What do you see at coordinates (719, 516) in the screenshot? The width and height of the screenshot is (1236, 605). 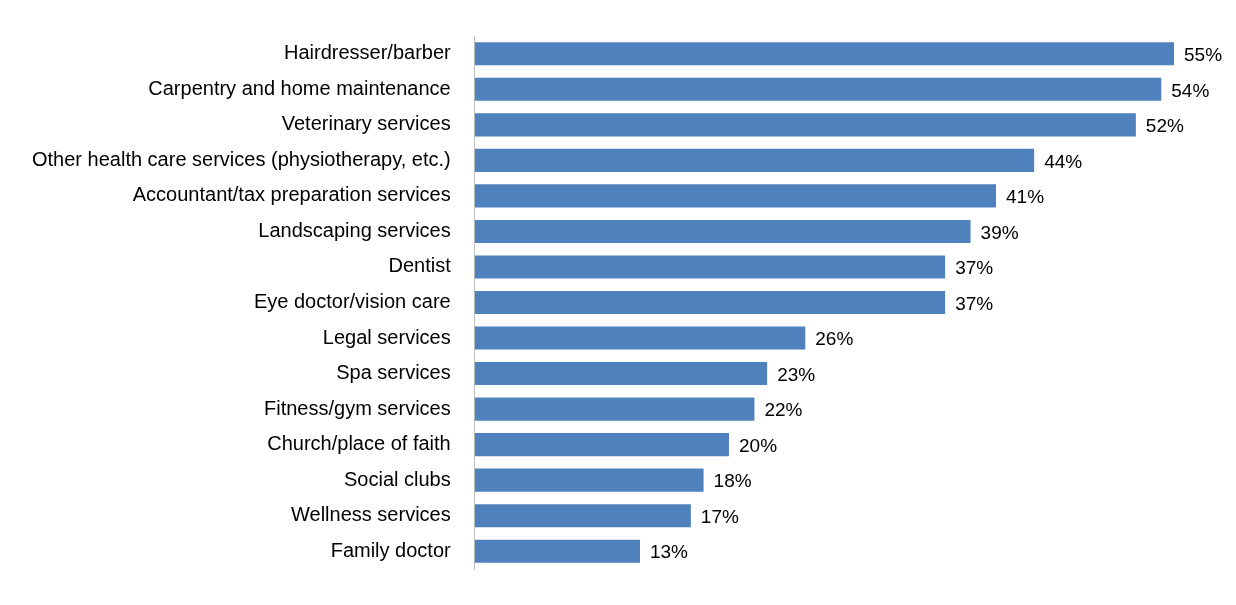 I see `data-label: 17%` at bounding box center [719, 516].